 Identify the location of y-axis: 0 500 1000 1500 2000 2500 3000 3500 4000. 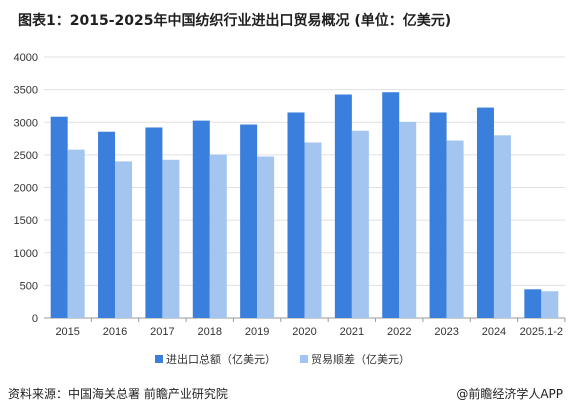
(26, 188).